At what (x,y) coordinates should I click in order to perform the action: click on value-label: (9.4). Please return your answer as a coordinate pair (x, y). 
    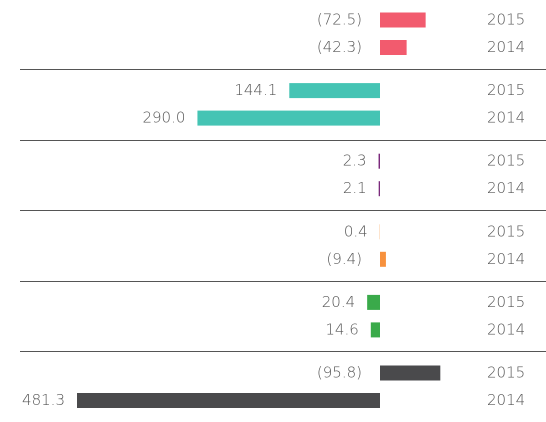
    Looking at the image, I should click on (344, 259).